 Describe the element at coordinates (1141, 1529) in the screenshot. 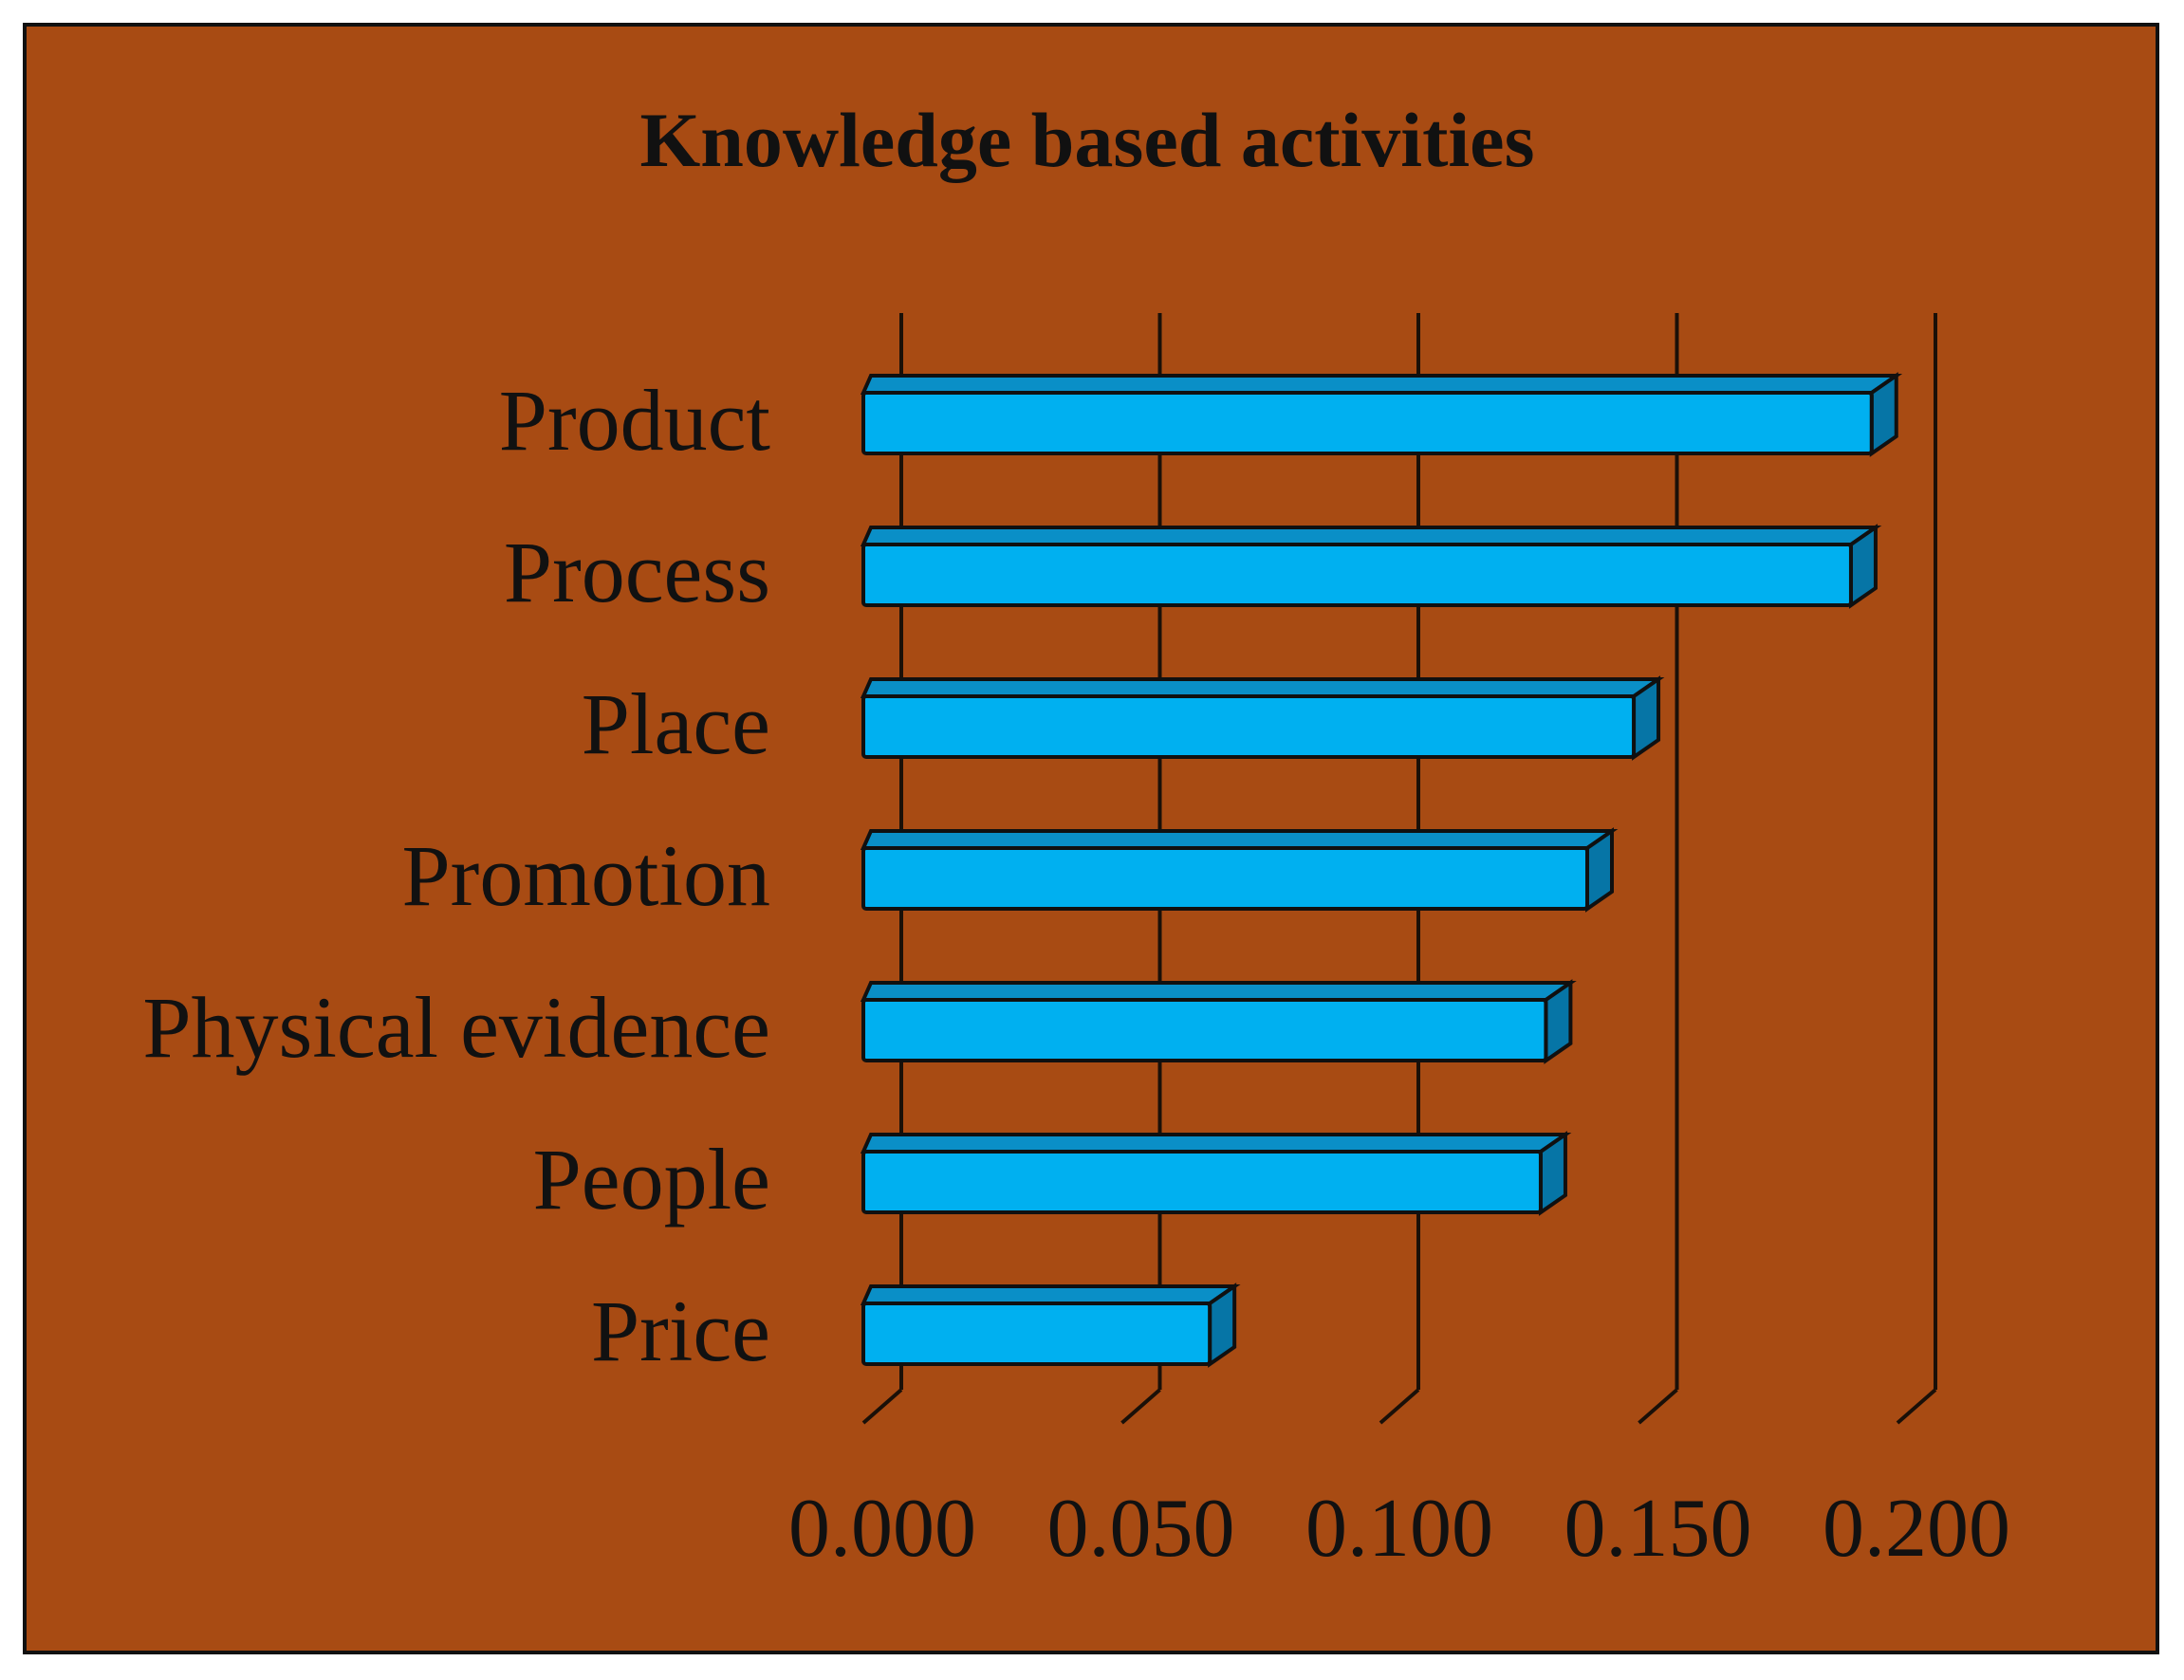

I see `x-tick-label: 0.050` at that location.